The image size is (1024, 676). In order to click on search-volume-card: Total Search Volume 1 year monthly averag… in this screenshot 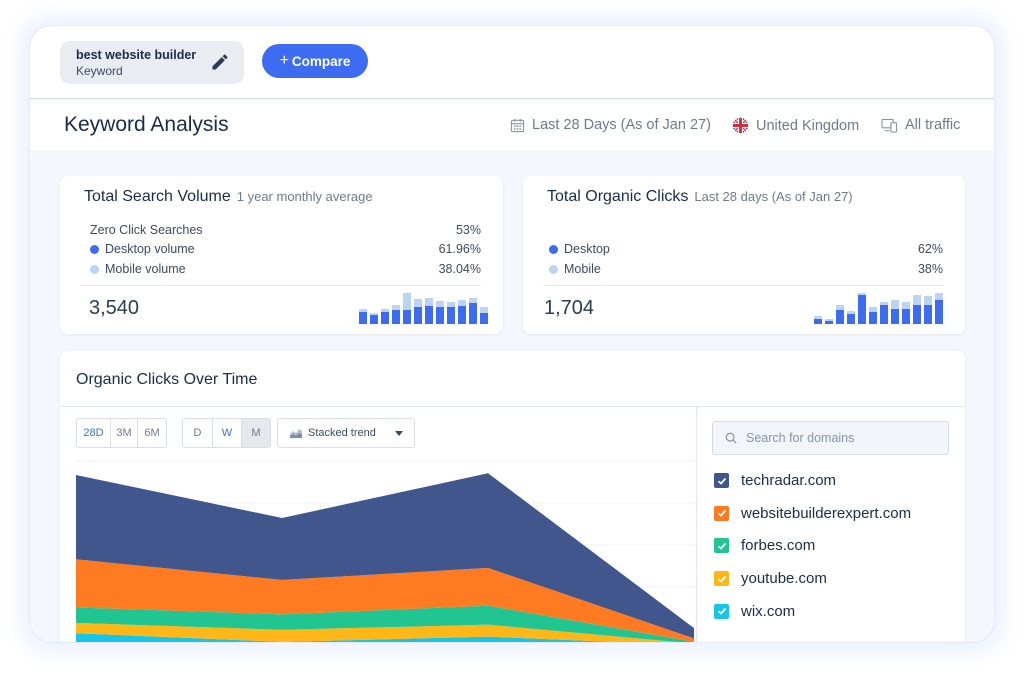, I will do `click(281, 255)`.